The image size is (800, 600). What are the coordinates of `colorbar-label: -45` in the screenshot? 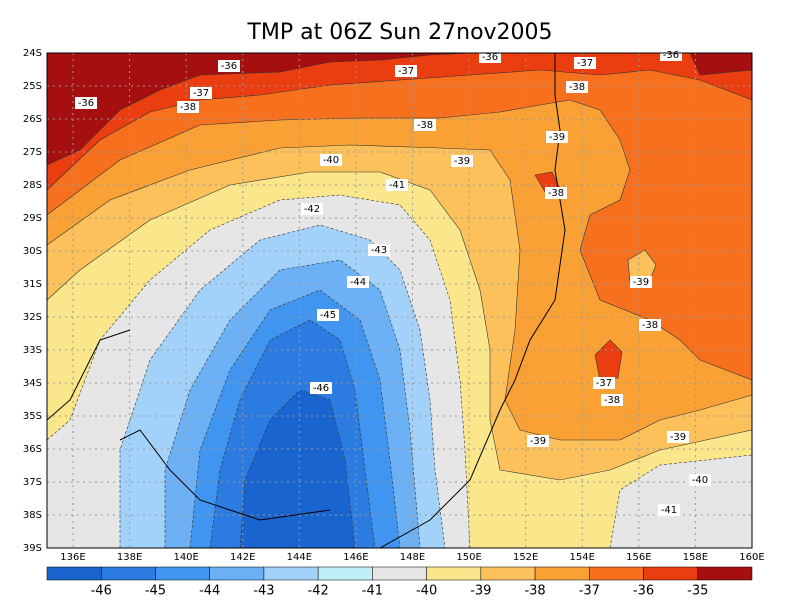 It's located at (155, 591).